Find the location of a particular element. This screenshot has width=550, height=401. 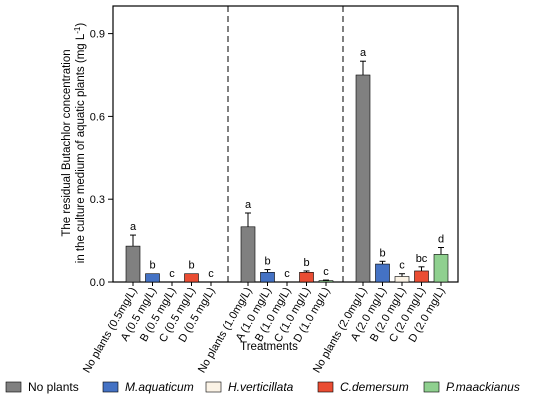

y-axis-title-close: ) is located at coordinates (81, 25).